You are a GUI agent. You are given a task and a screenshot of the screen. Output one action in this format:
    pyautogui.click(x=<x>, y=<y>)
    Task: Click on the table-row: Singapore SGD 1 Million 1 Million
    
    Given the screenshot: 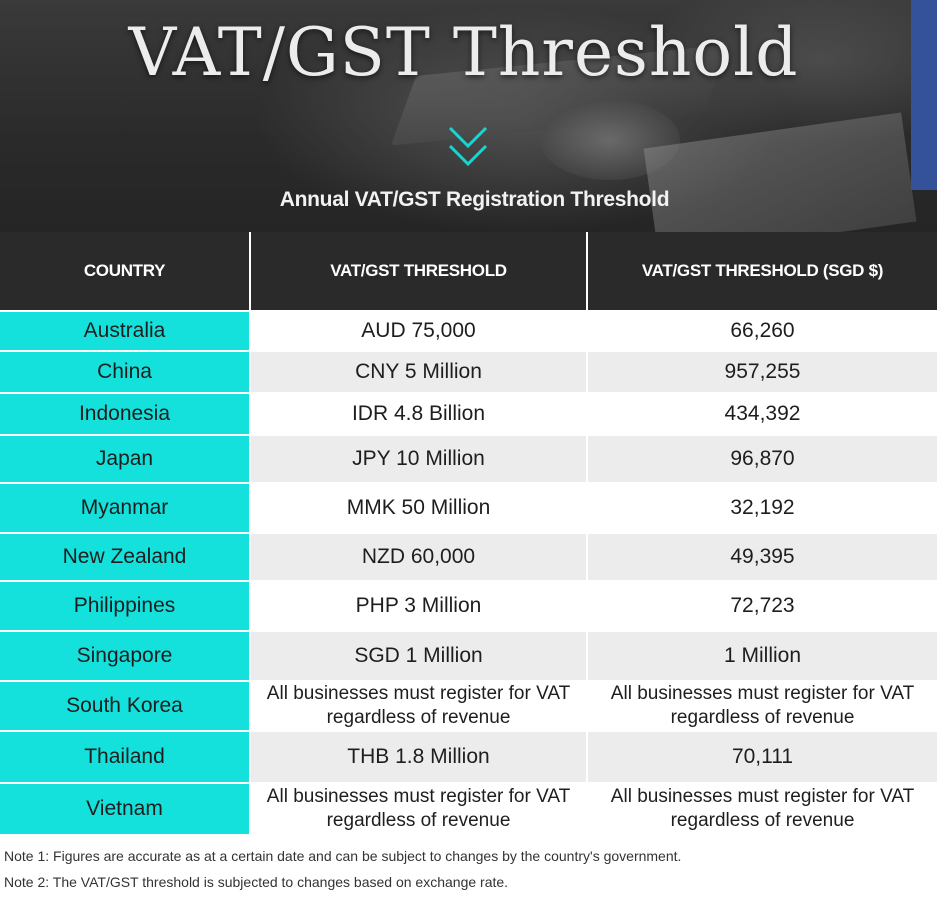 What is the action you would take?
    pyautogui.click(x=468, y=655)
    